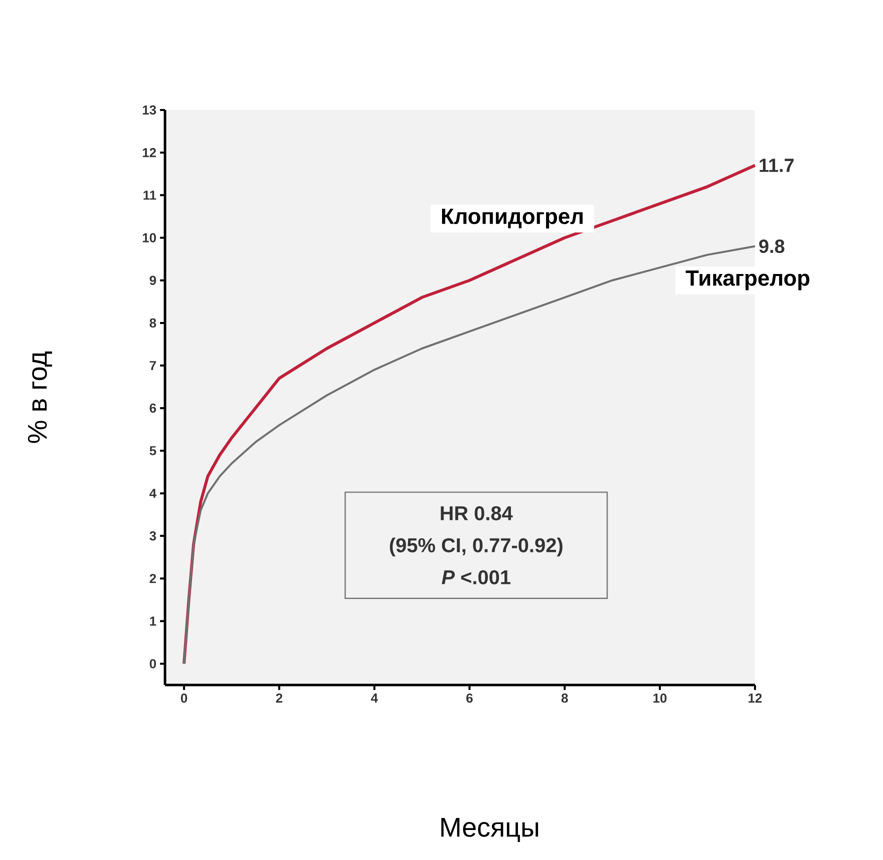 Image resolution: width=883 pixels, height=860 pixels. Describe the element at coordinates (153, 579) in the screenshot. I see `y-tick-label: 2` at that location.